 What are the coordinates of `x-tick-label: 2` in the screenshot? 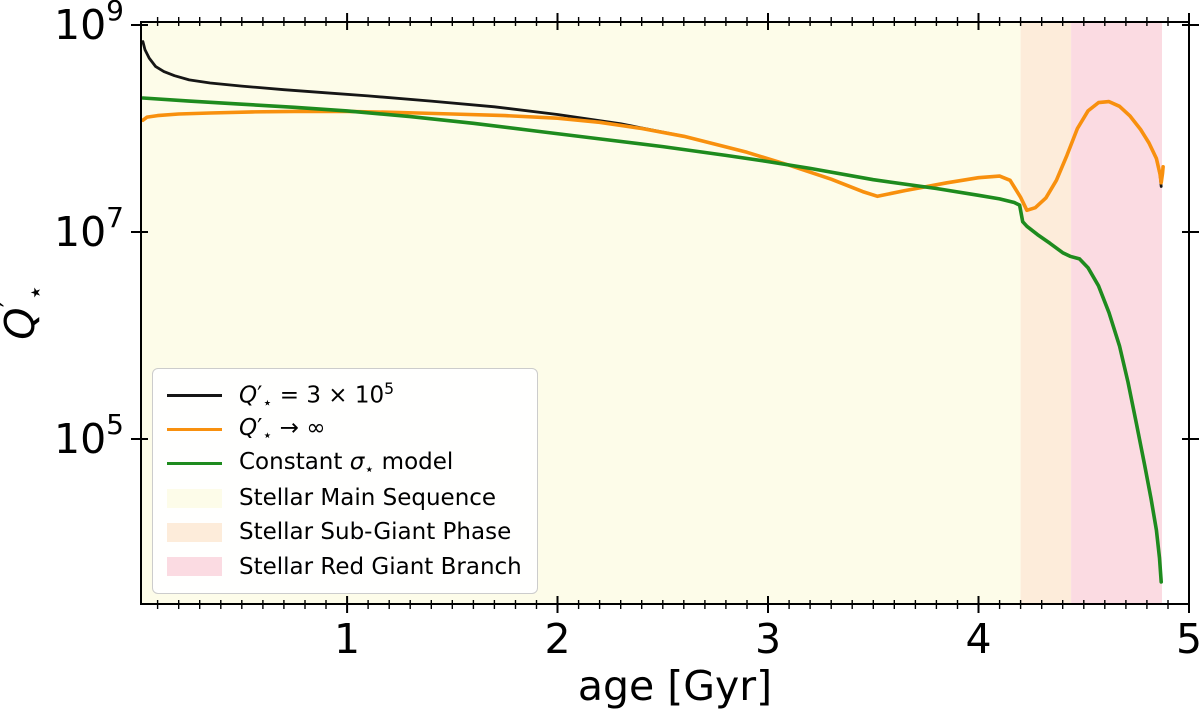 It's located at (557, 639).